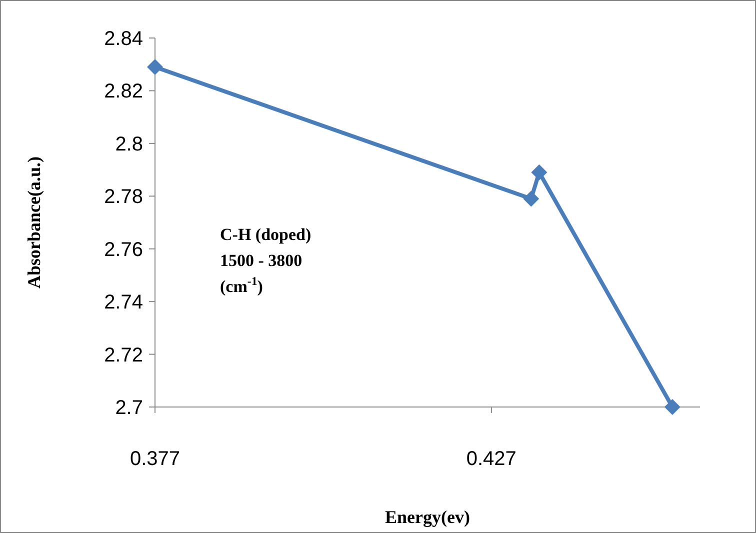 Image resolution: width=756 pixels, height=533 pixels. I want to click on y-tick-label: 2.82, so click(123, 91).